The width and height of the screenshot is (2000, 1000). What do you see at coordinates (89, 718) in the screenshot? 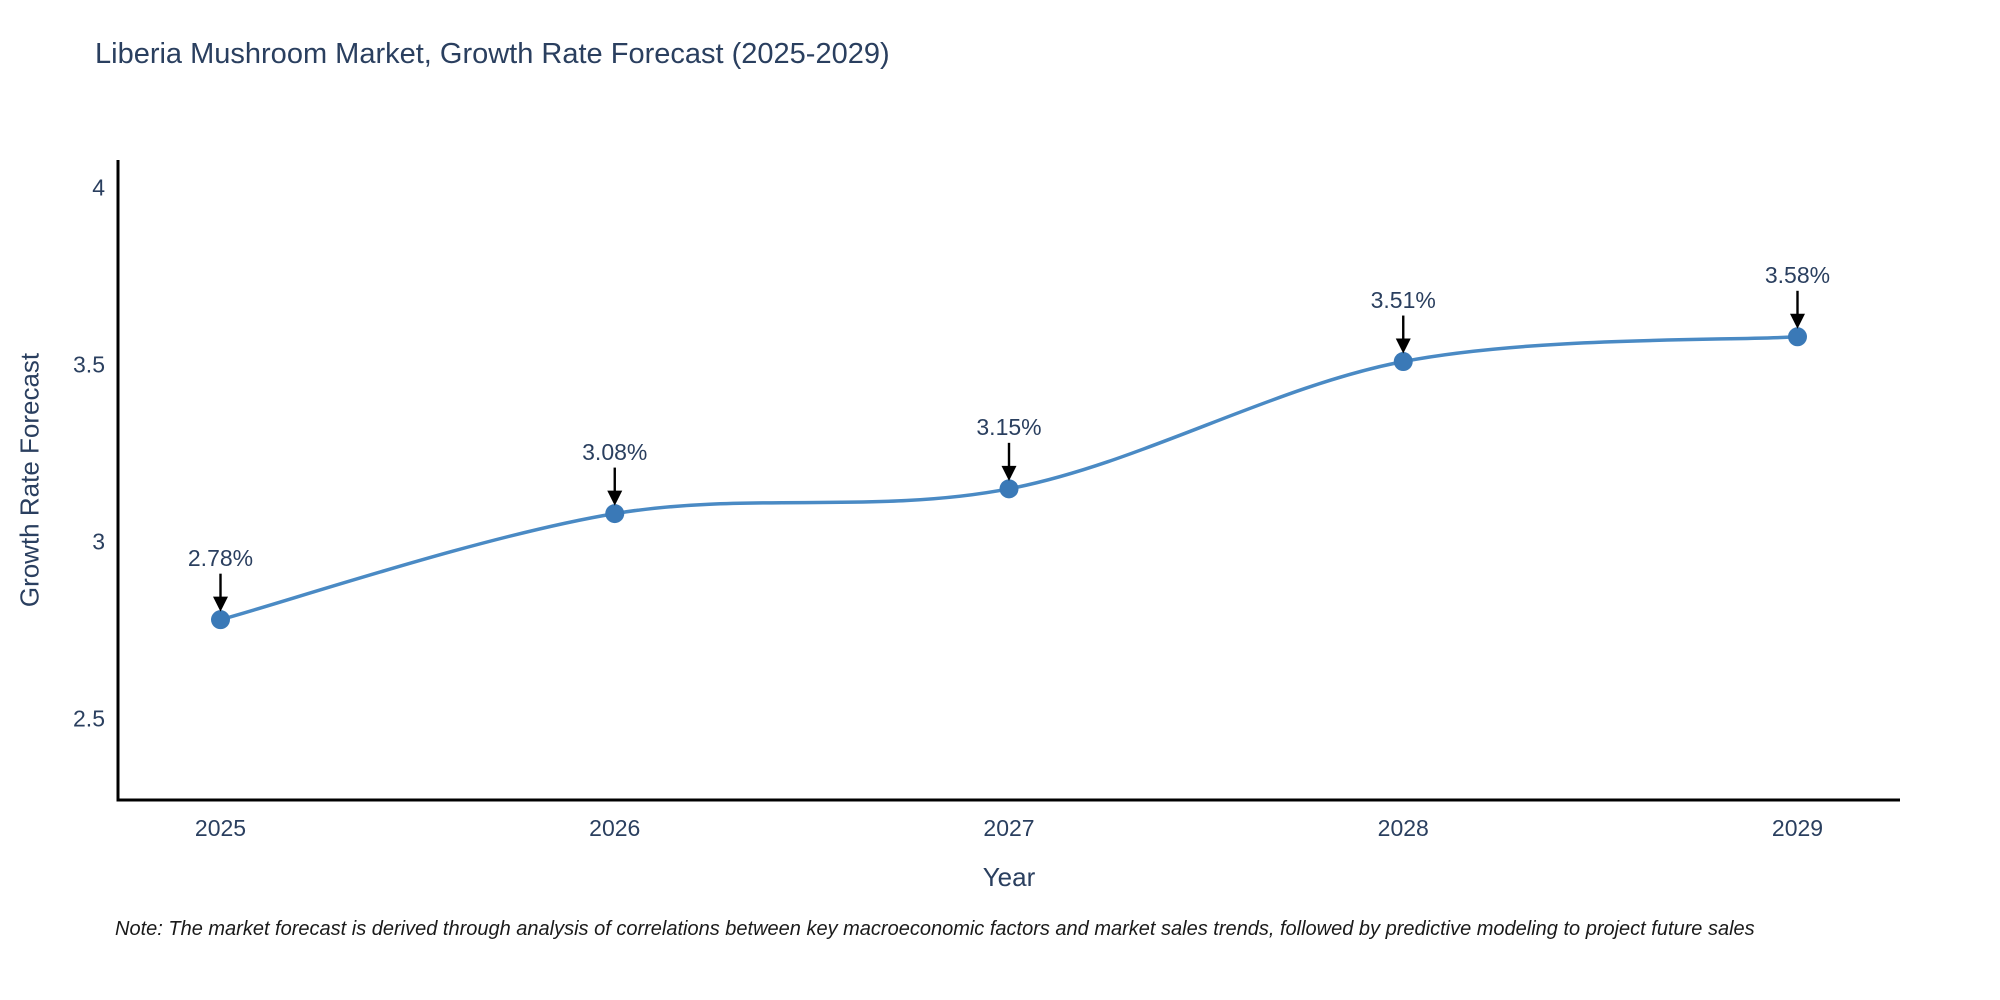
I see `y-tick-label: 2.5` at bounding box center [89, 718].